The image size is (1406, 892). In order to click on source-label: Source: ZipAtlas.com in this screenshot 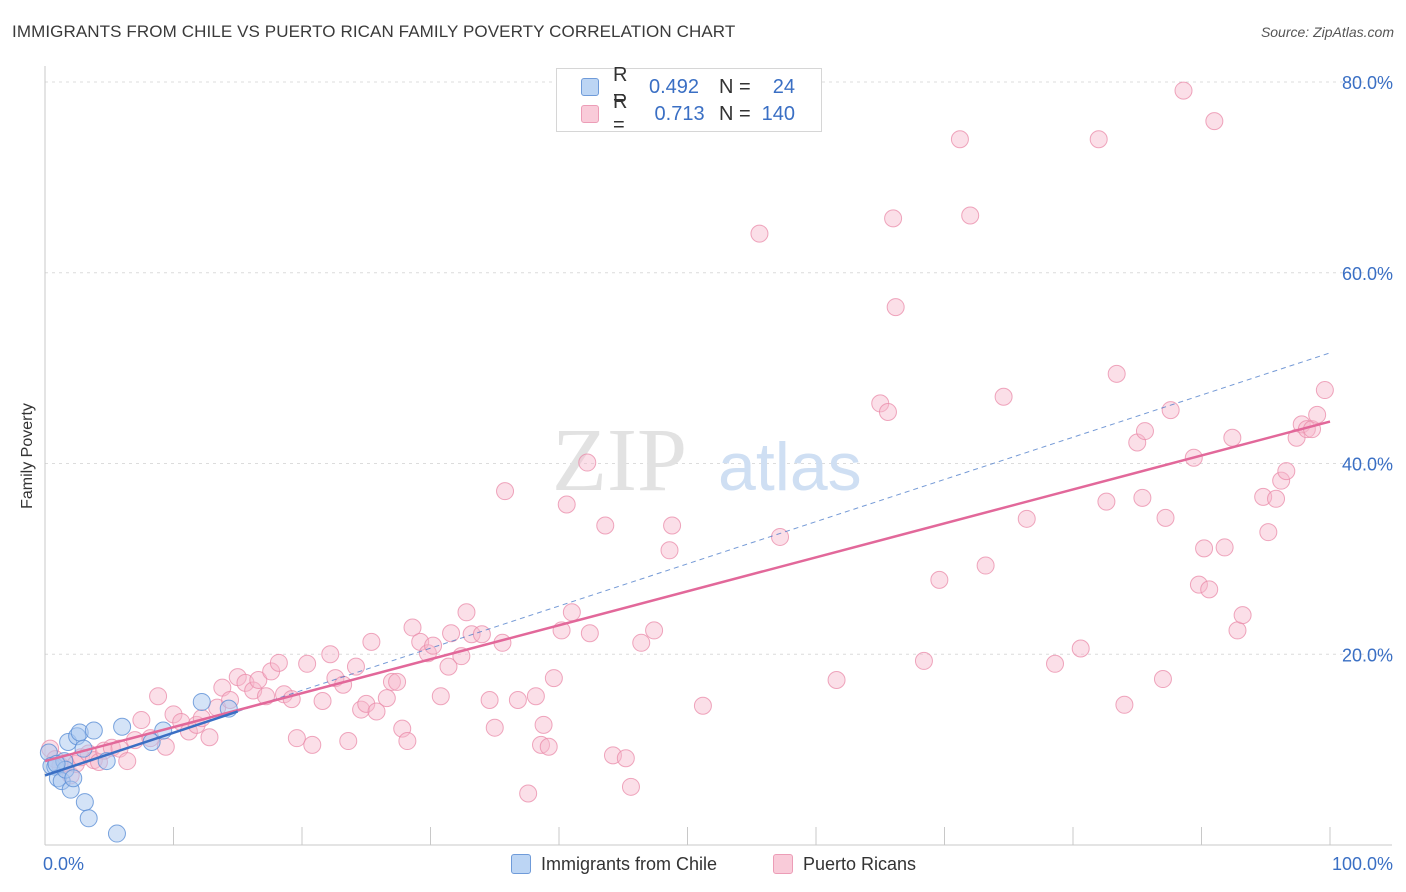, I will do `click(1327, 32)`.